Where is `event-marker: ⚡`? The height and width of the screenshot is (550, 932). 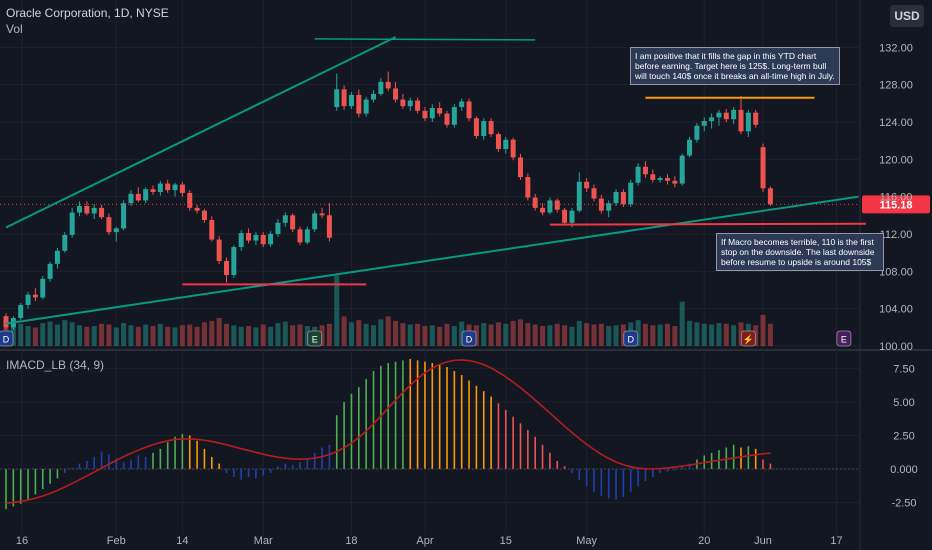
event-marker: ⚡ is located at coordinates (748, 338).